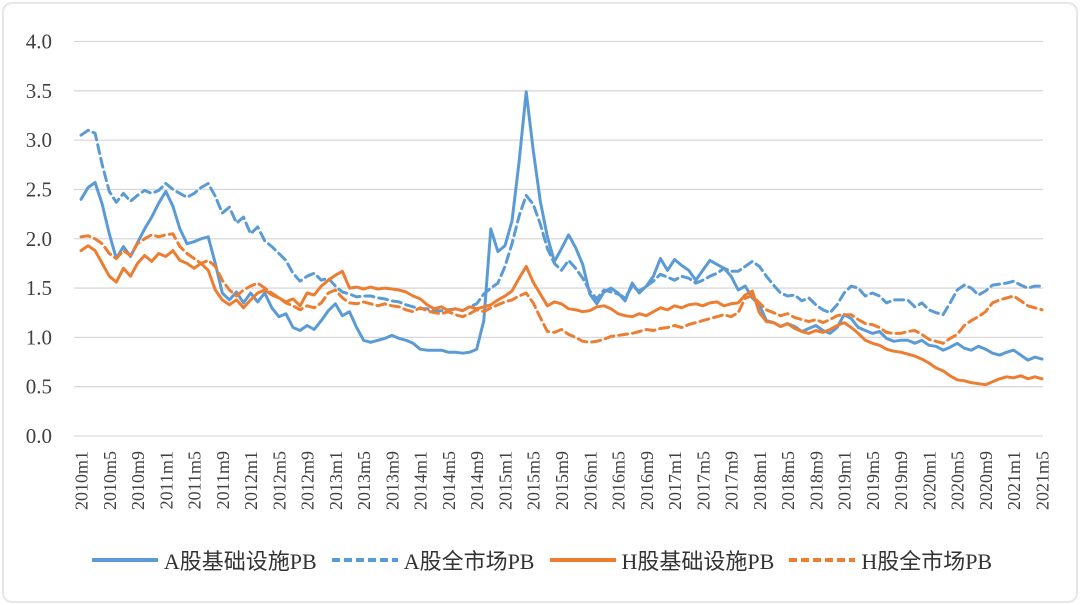  Describe the element at coordinates (1014, 480) in the screenshot. I see `x-axis-tick-label: 2021m1` at that location.